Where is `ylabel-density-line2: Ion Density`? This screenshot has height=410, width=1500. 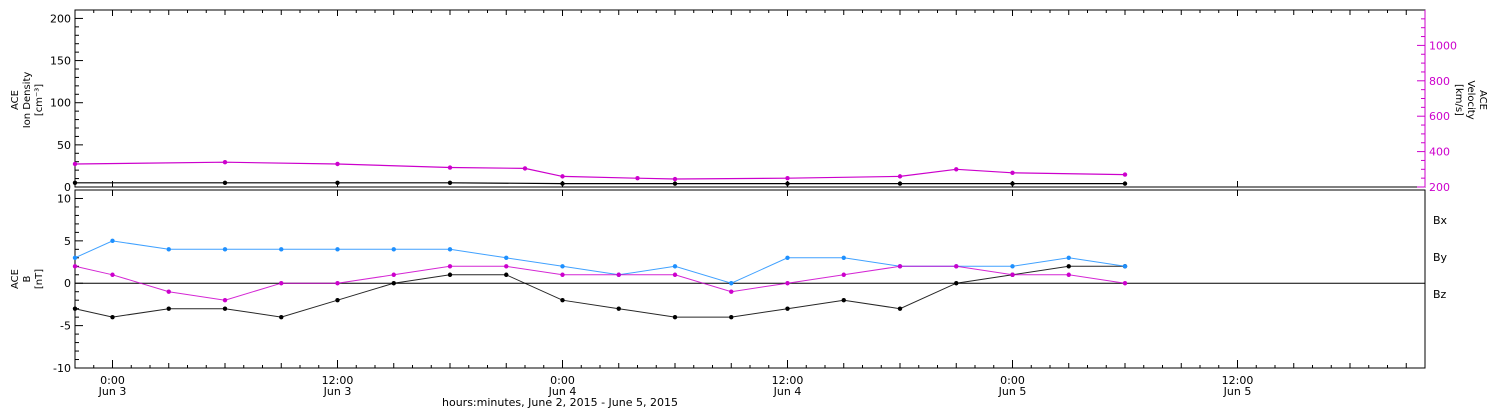
ylabel-density-line2: Ion Density is located at coordinates (27, 100).